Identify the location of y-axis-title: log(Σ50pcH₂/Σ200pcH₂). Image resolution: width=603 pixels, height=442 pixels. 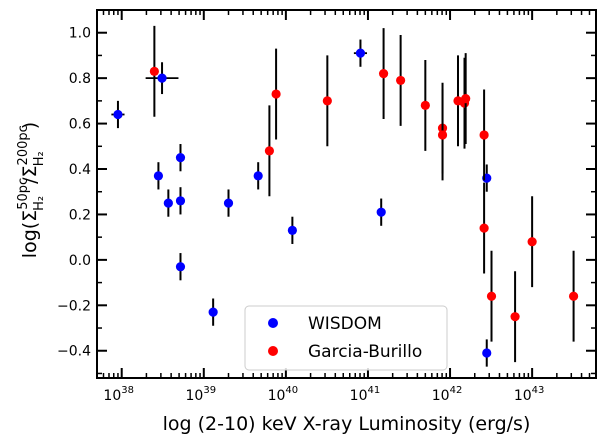
(31, 190).